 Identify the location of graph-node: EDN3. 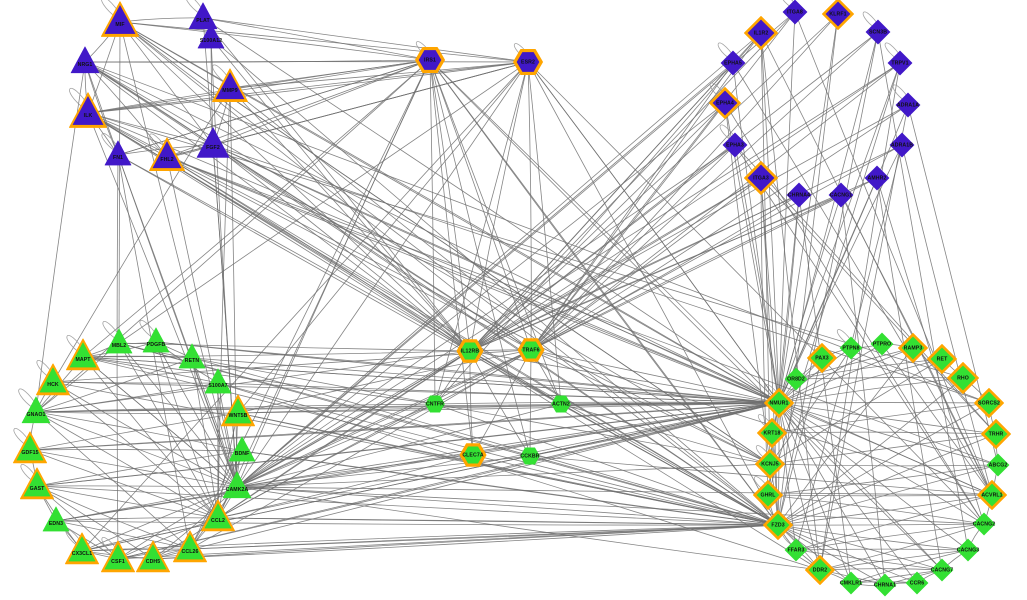
(56, 519).